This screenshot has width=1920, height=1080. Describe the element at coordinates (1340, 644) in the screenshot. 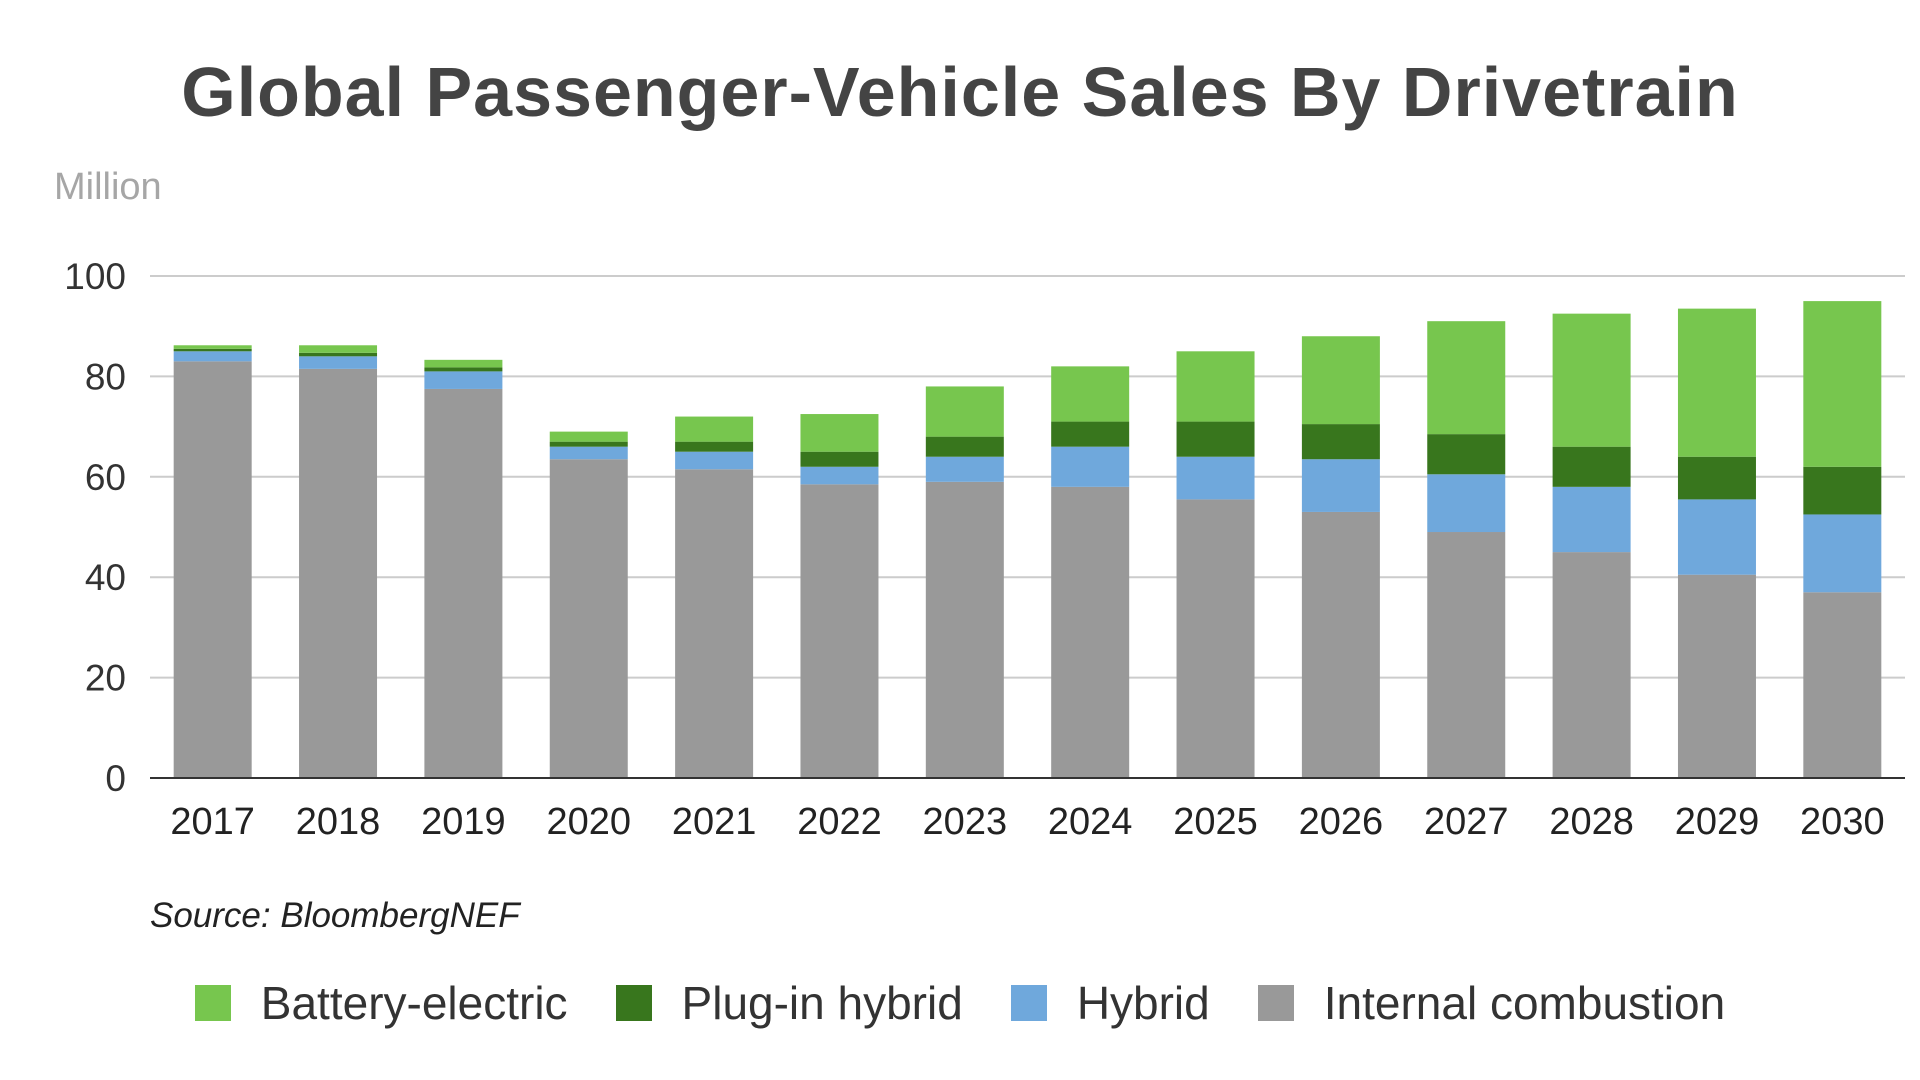

I see `bar-internal-combustion-2026` at that location.